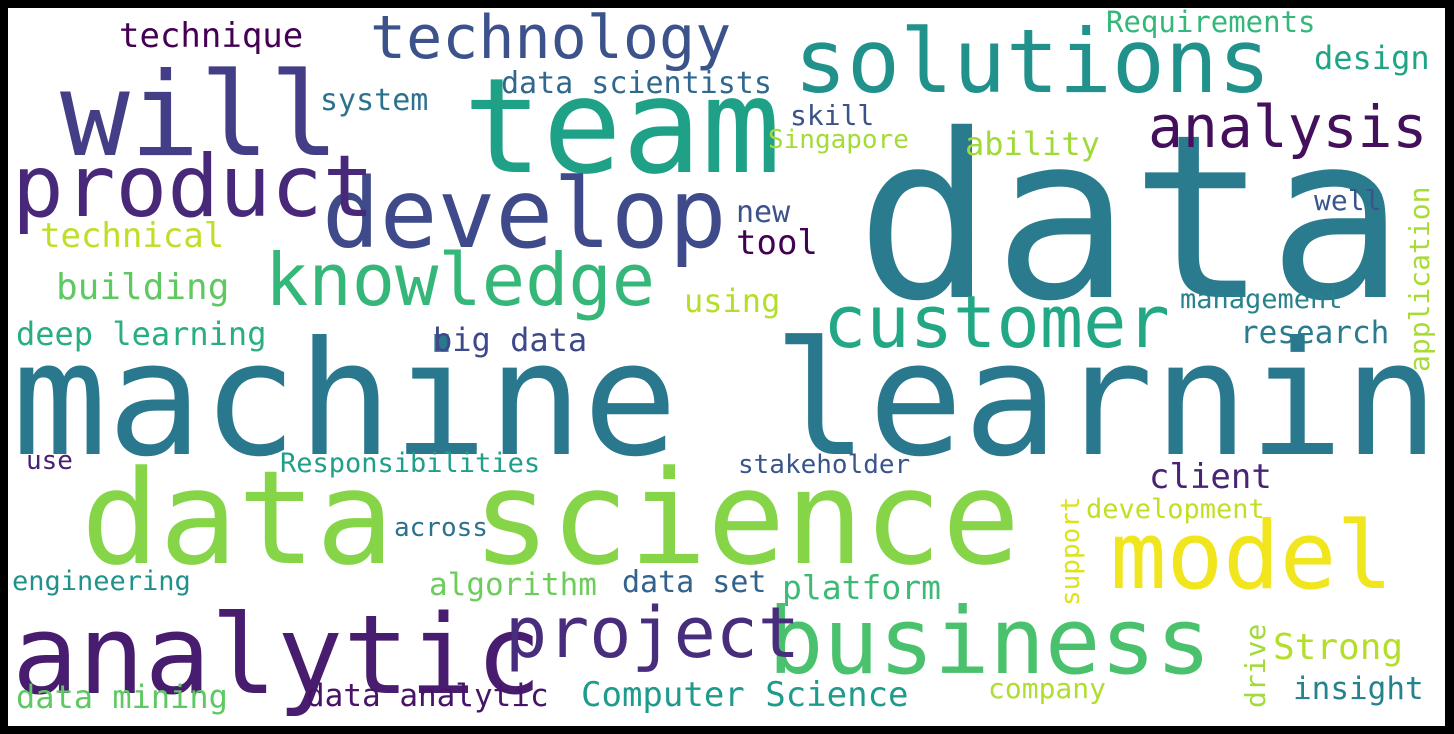  Describe the element at coordinates (460, 280) in the screenshot. I see `word-knowledge: knowledge` at that location.